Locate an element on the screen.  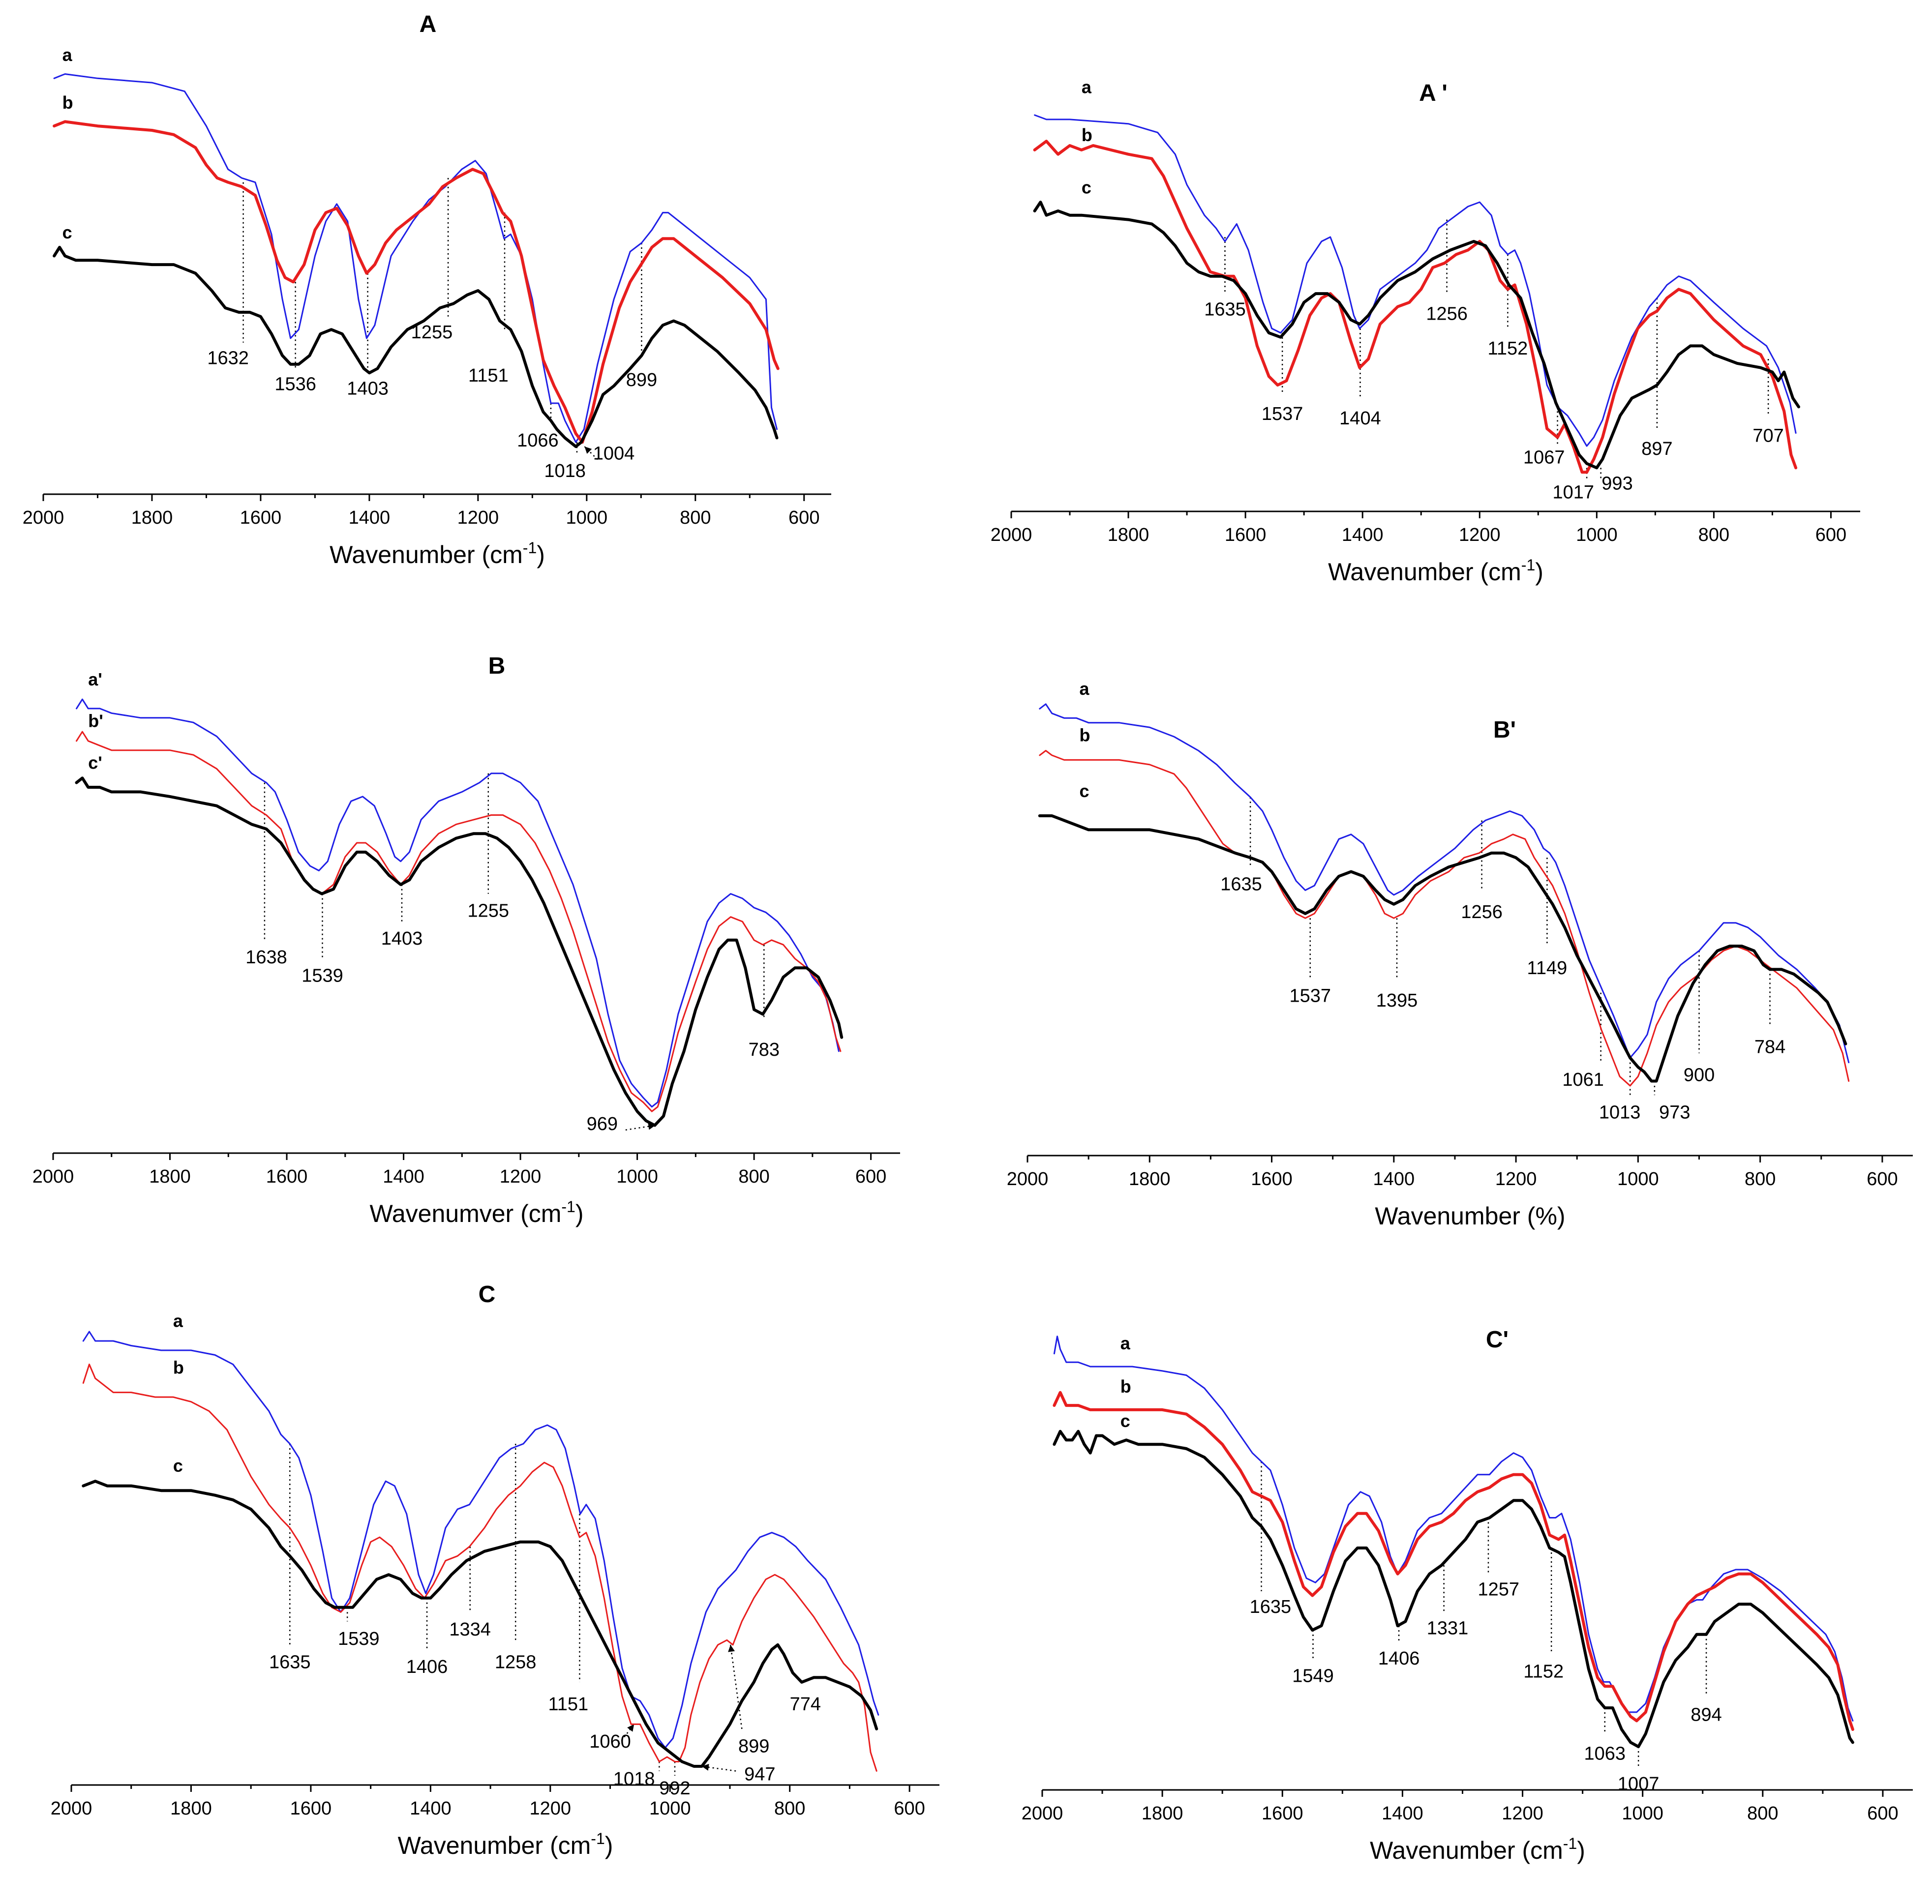
peak-label: 1638 is located at coordinates (266, 957).